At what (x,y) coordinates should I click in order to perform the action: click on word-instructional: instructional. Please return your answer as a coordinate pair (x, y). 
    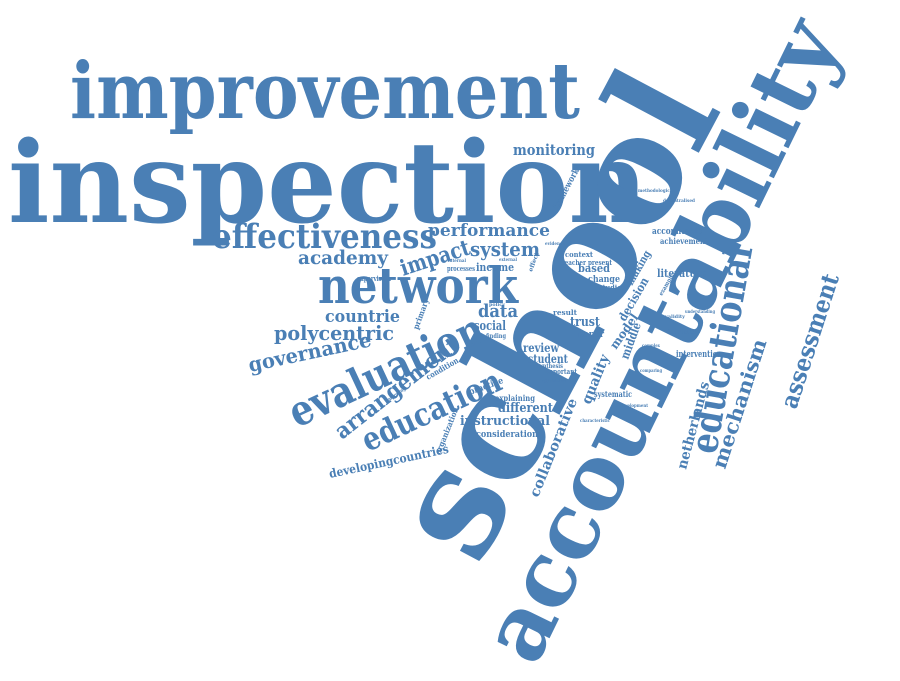
    Looking at the image, I should click on (505, 421).